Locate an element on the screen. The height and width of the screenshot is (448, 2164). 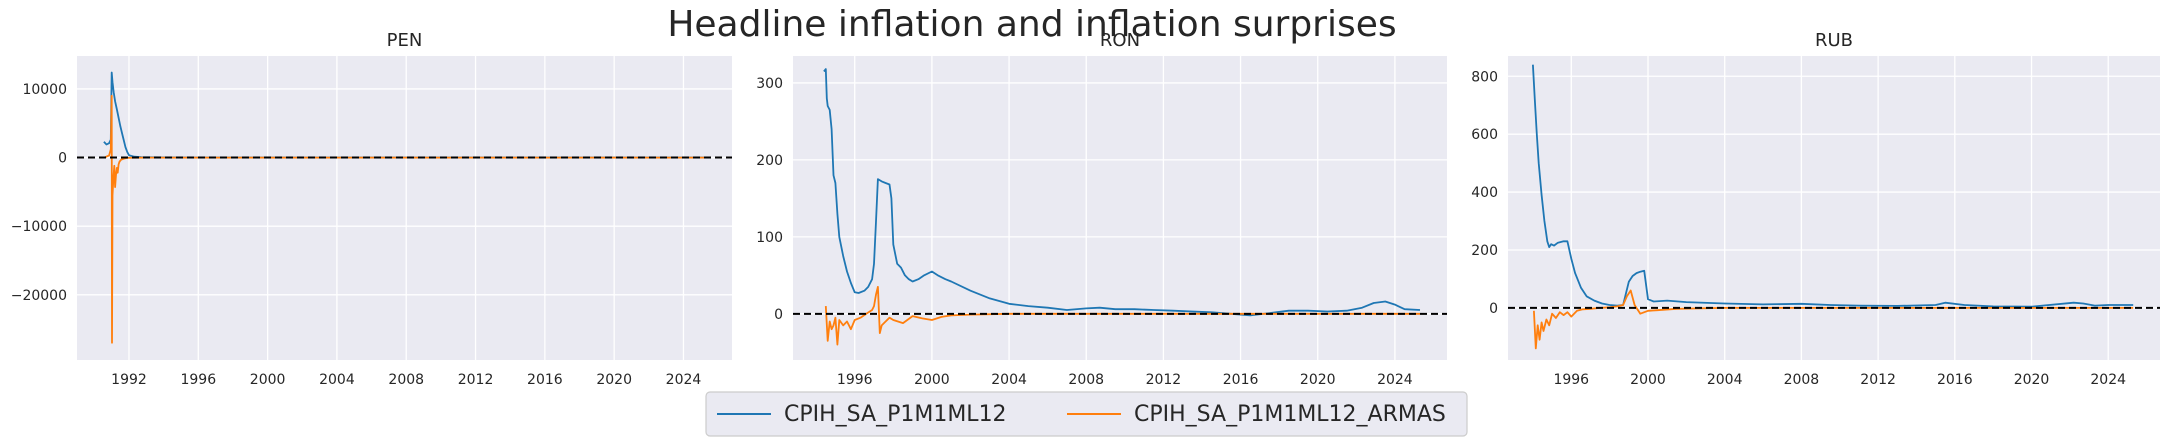
y-tick-label: 800 is located at coordinates (1484, 77).